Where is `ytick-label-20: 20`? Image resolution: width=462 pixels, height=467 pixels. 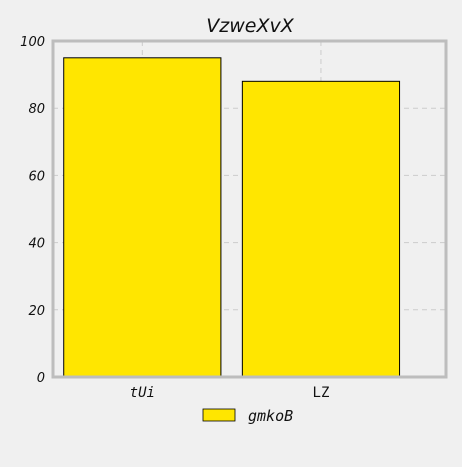 ytick-label-20: 20 is located at coordinates (36, 311).